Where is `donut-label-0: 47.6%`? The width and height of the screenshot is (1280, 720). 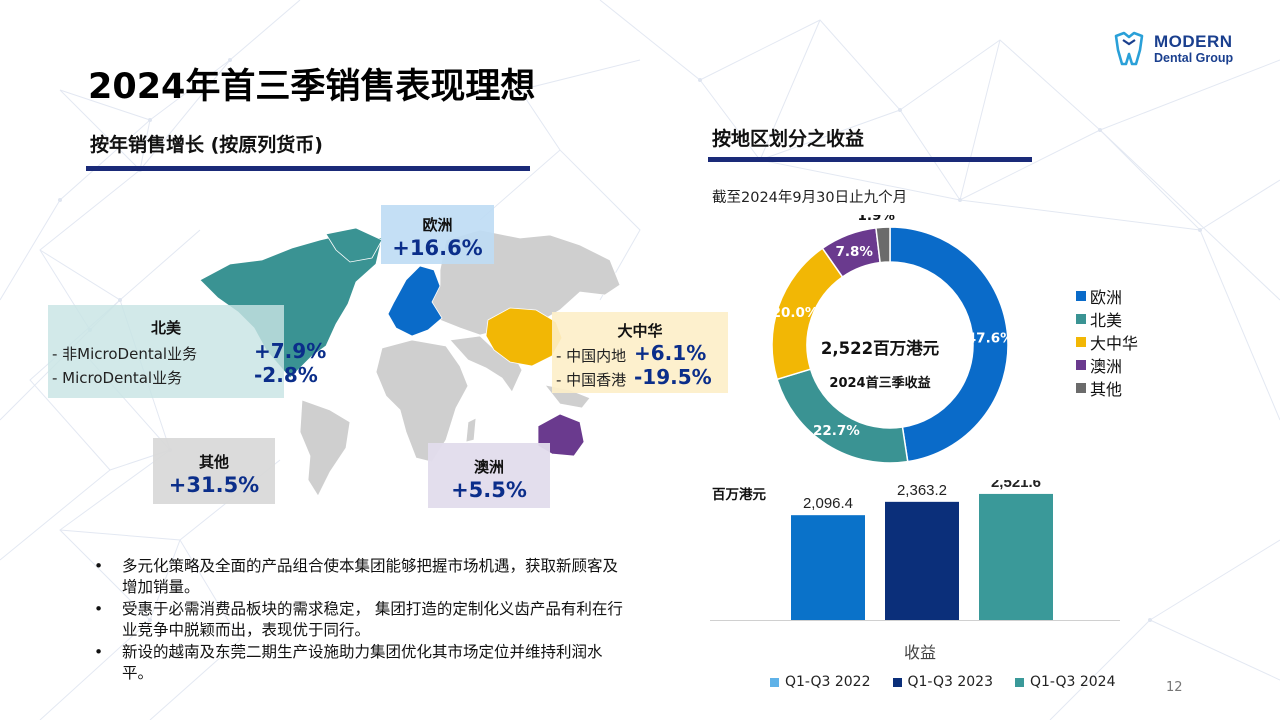
donut-label-0: 47.6% is located at coordinates (990, 338).